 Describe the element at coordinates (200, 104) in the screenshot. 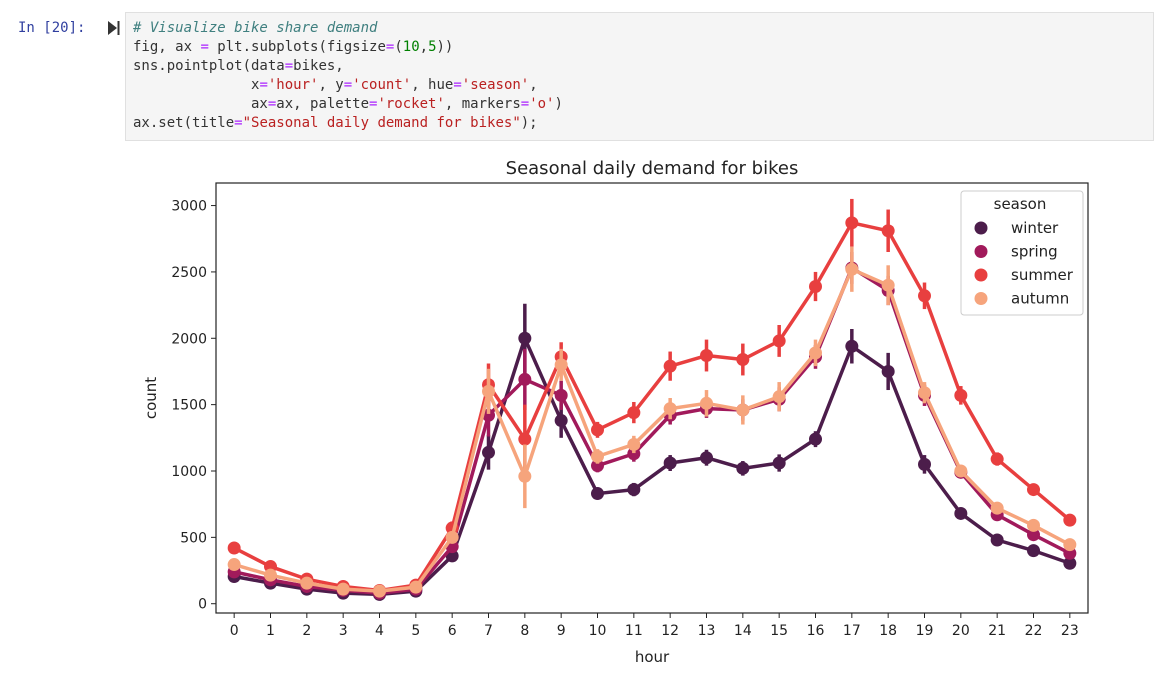

I see `code-token: ax` at that location.